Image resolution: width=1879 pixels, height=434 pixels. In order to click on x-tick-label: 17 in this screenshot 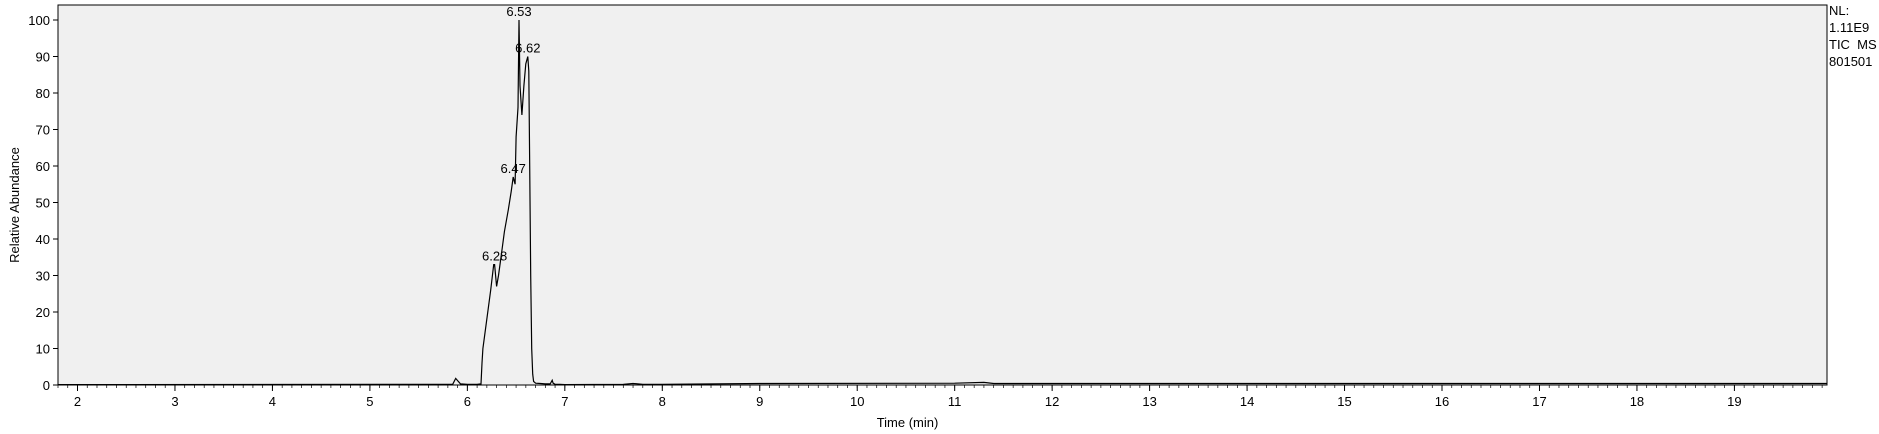, I will do `click(1539, 401)`.